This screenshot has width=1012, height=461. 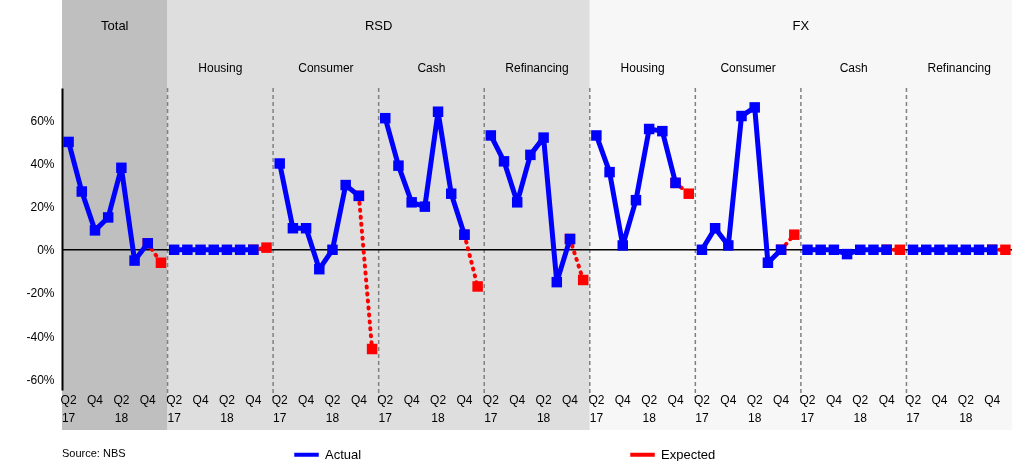 I want to click on legend-label: Expected, so click(x=688, y=453).